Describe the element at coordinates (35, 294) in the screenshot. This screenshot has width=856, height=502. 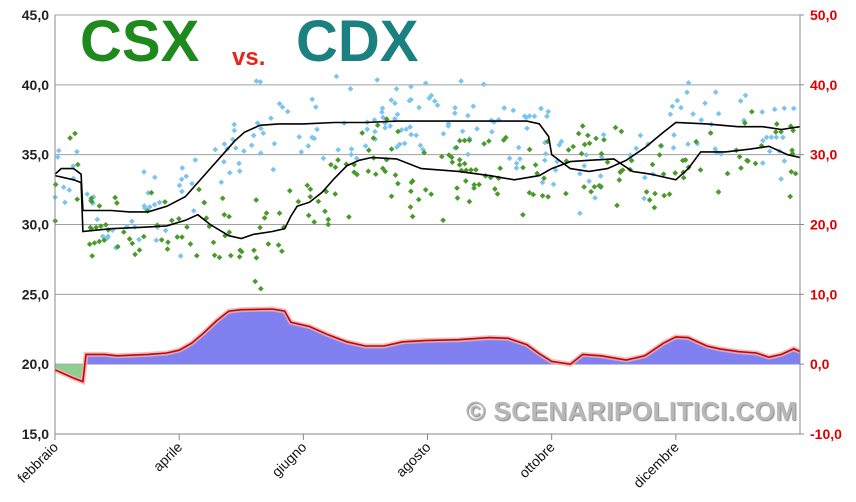
I see `y-left-tick-label: 25,0` at that location.